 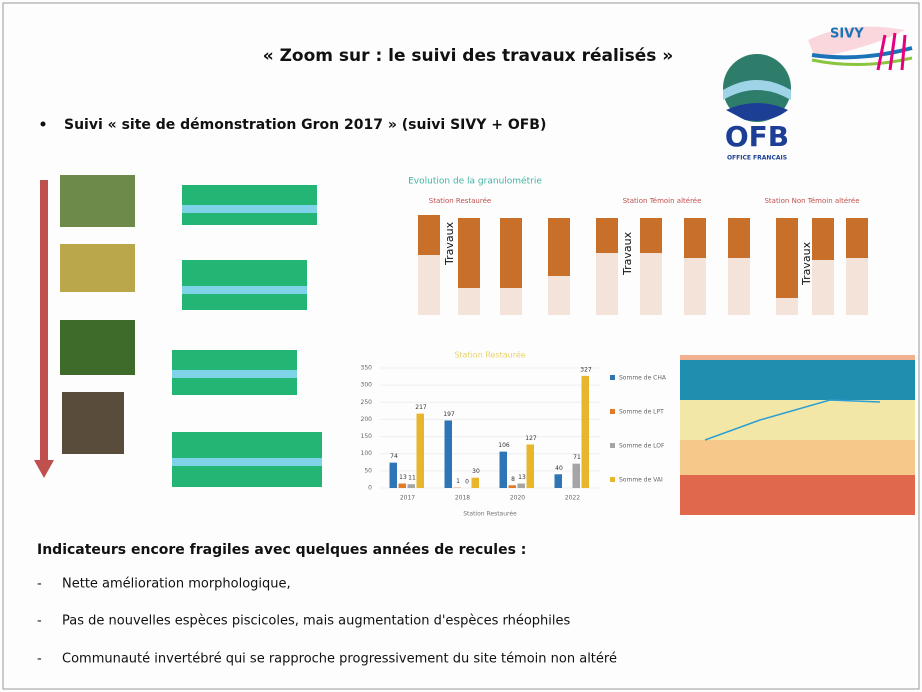 What do you see at coordinates (522, 477) in the screenshot?
I see `data-label: 13` at bounding box center [522, 477].